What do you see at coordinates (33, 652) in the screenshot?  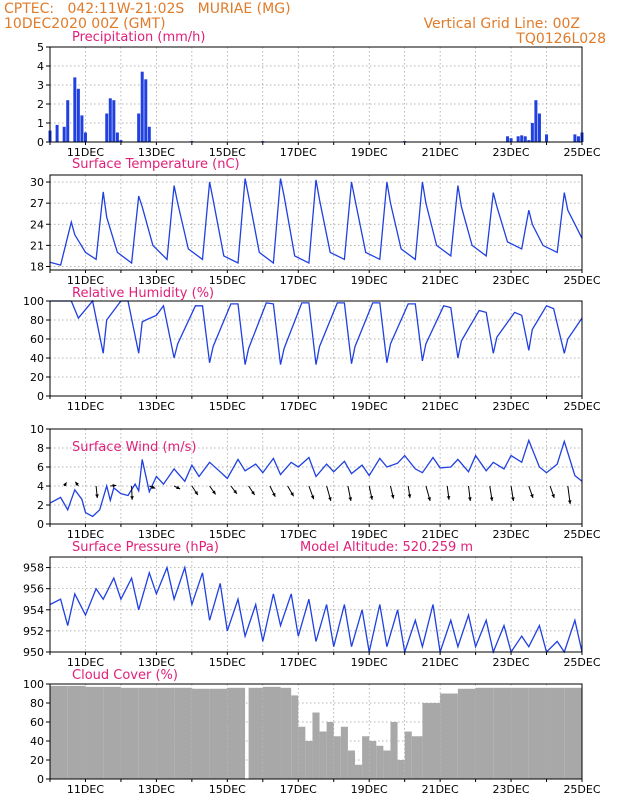 I see `y-tick-label: 950` at bounding box center [33, 652].